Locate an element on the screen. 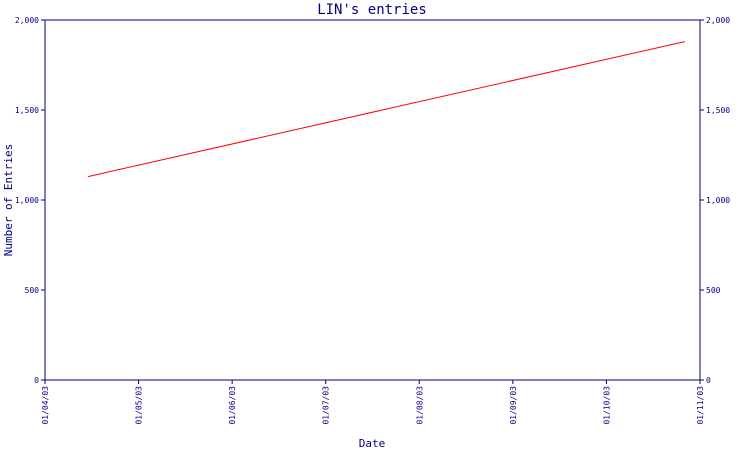  y-tick-label-right: 1,500 is located at coordinates (718, 110).